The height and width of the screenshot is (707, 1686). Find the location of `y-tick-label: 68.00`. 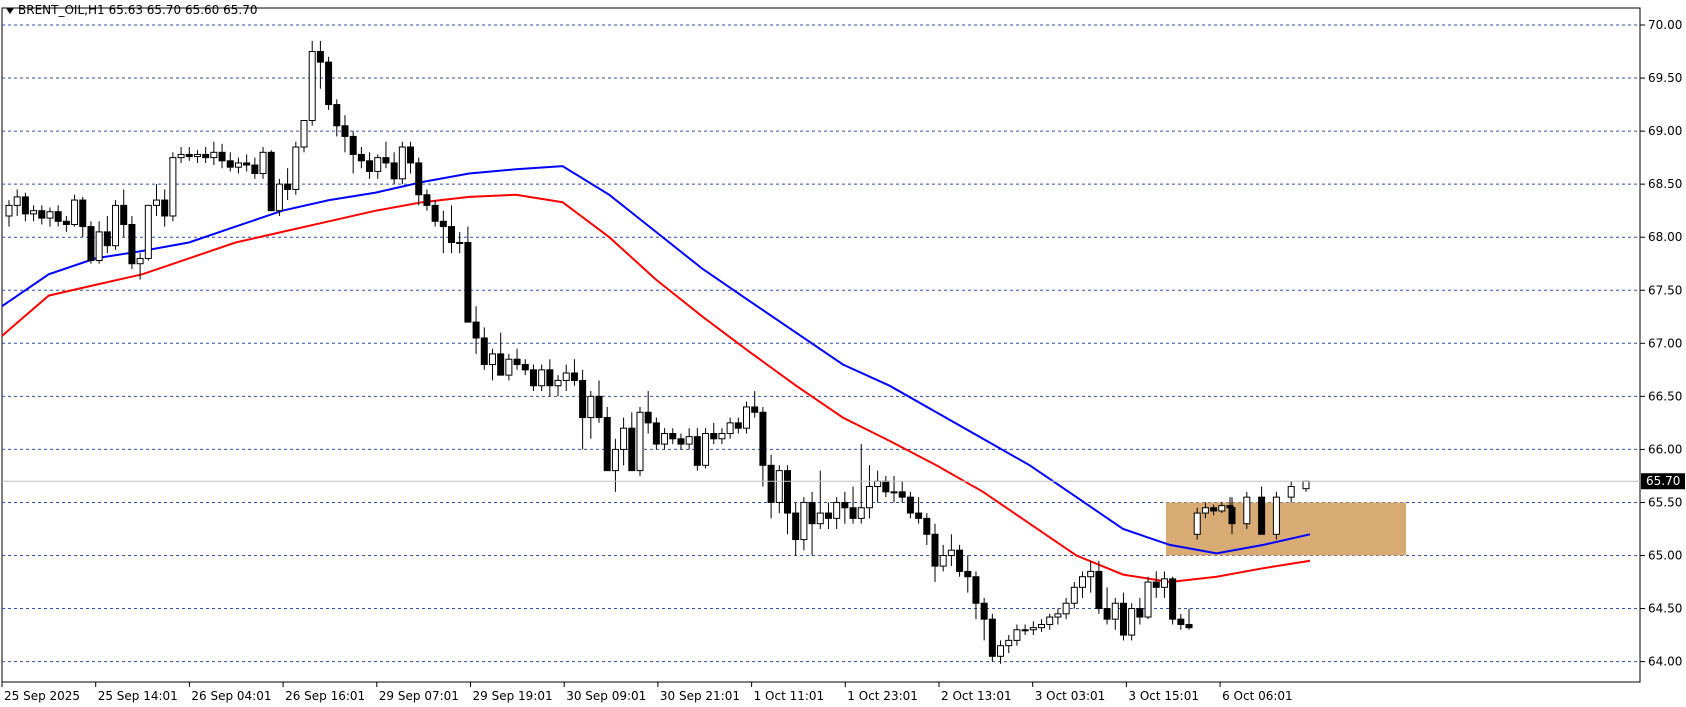

y-tick-label: 68.00 is located at coordinates (1665, 237).